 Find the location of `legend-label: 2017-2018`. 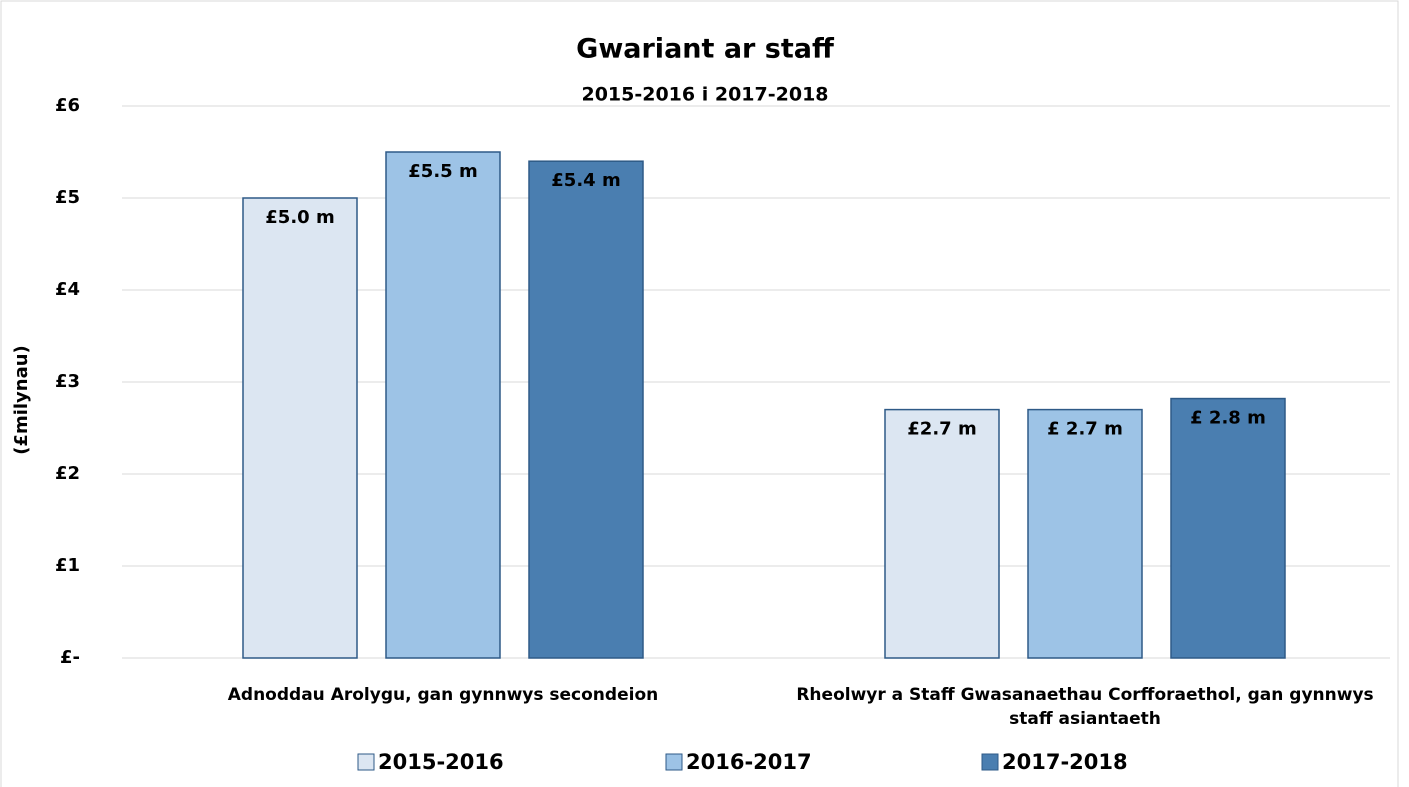

legend-label: 2017-2018 is located at coordinates (1065, 762).